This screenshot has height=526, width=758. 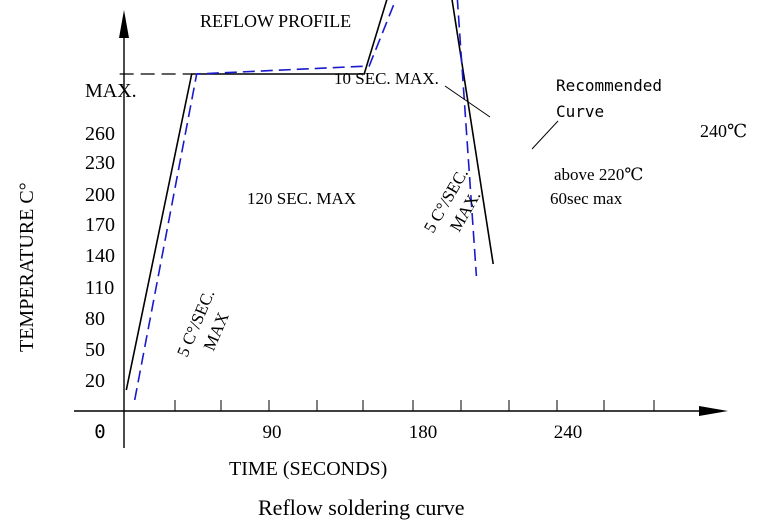 What do you see at coordinates (713, 411) in the screenshot?
I see `x-axis-arrow` at bounding box center [713, 411].